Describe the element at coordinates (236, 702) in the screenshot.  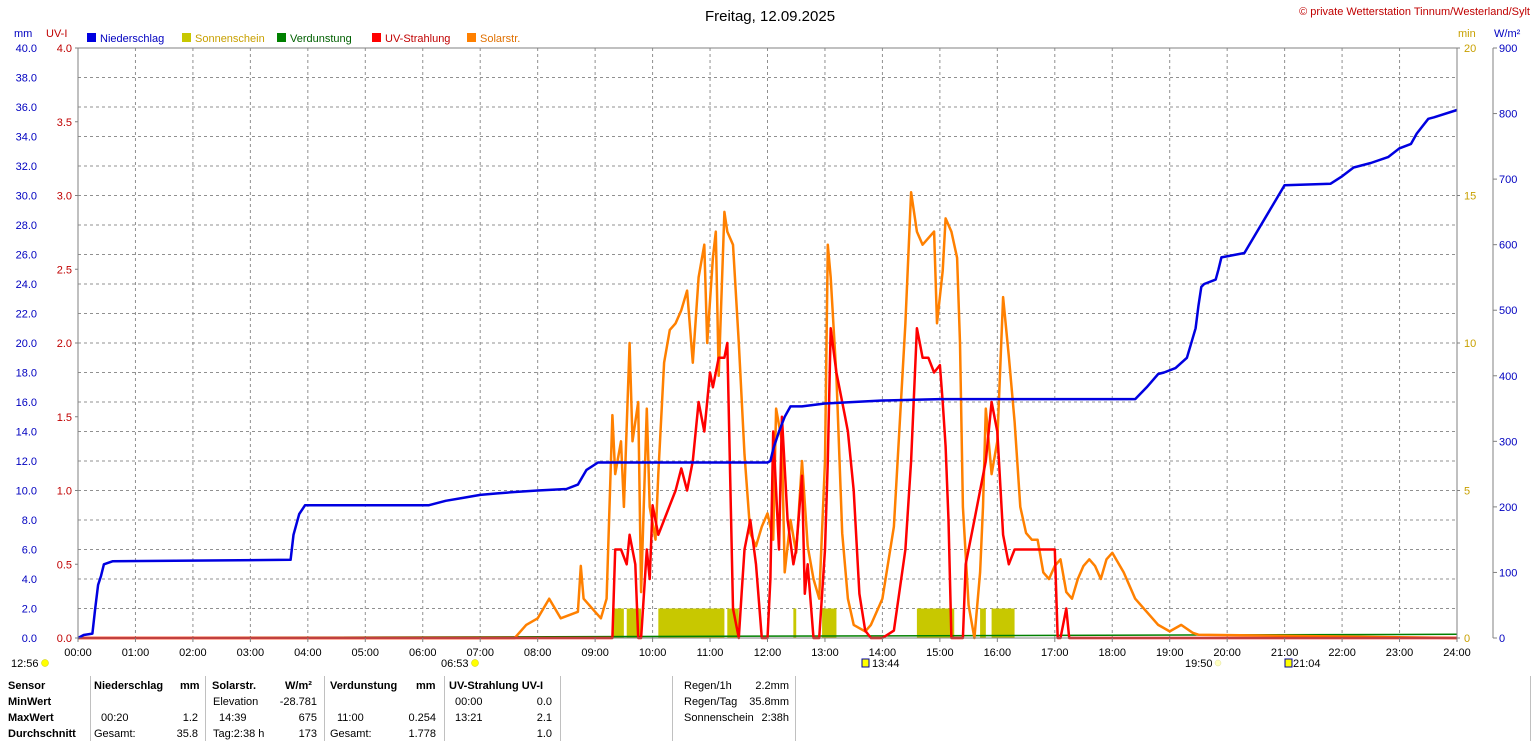
I see `elevation-label: Elevation` at that location.